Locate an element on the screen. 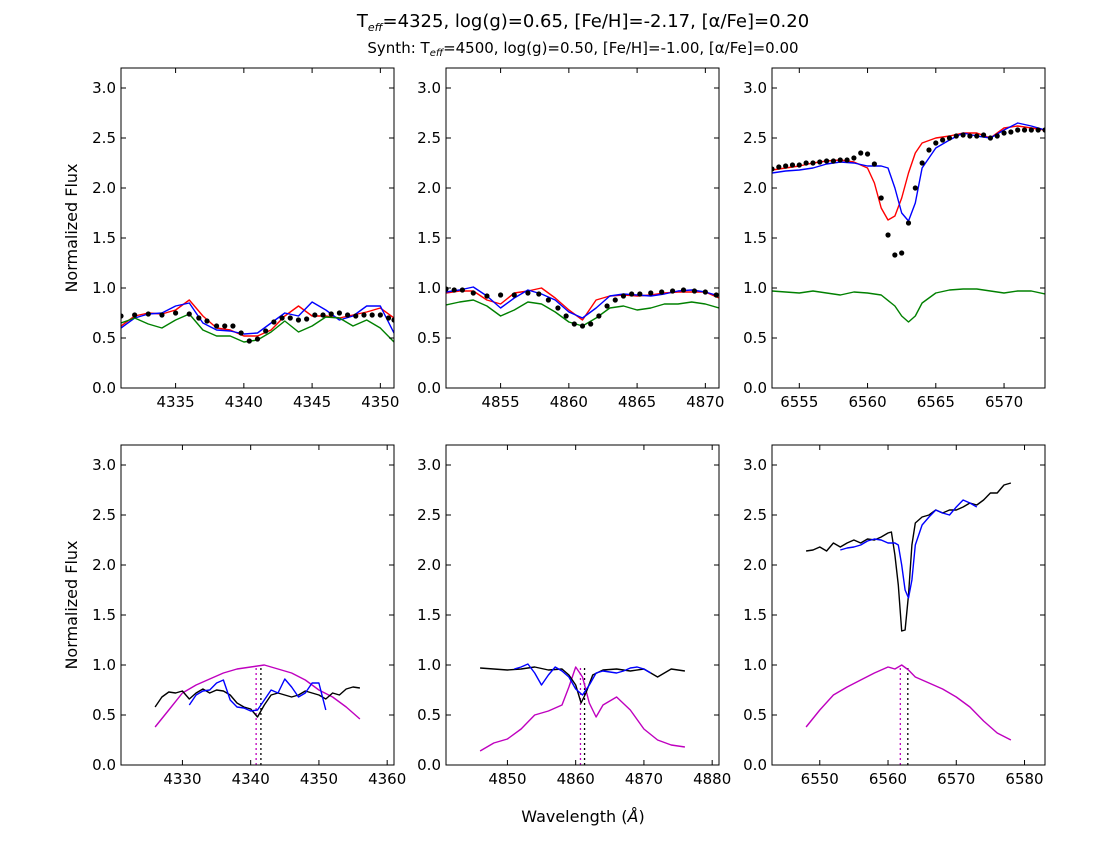 This screenshot has height=850, width=1100. x-tick-label: 6580 is located at coordinates (1024, 779).